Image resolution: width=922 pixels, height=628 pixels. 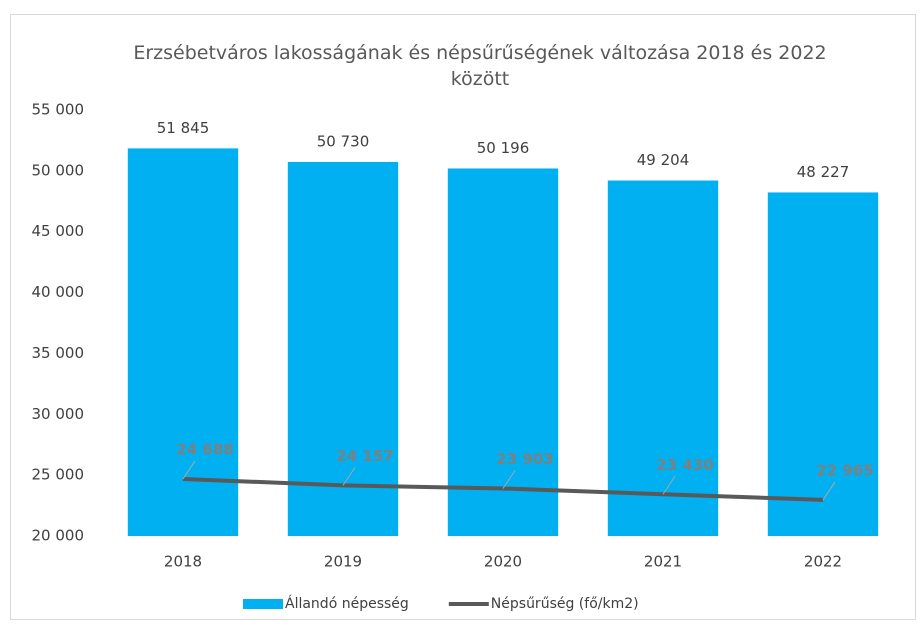 I want to click on line, so click(x=503, y=489).